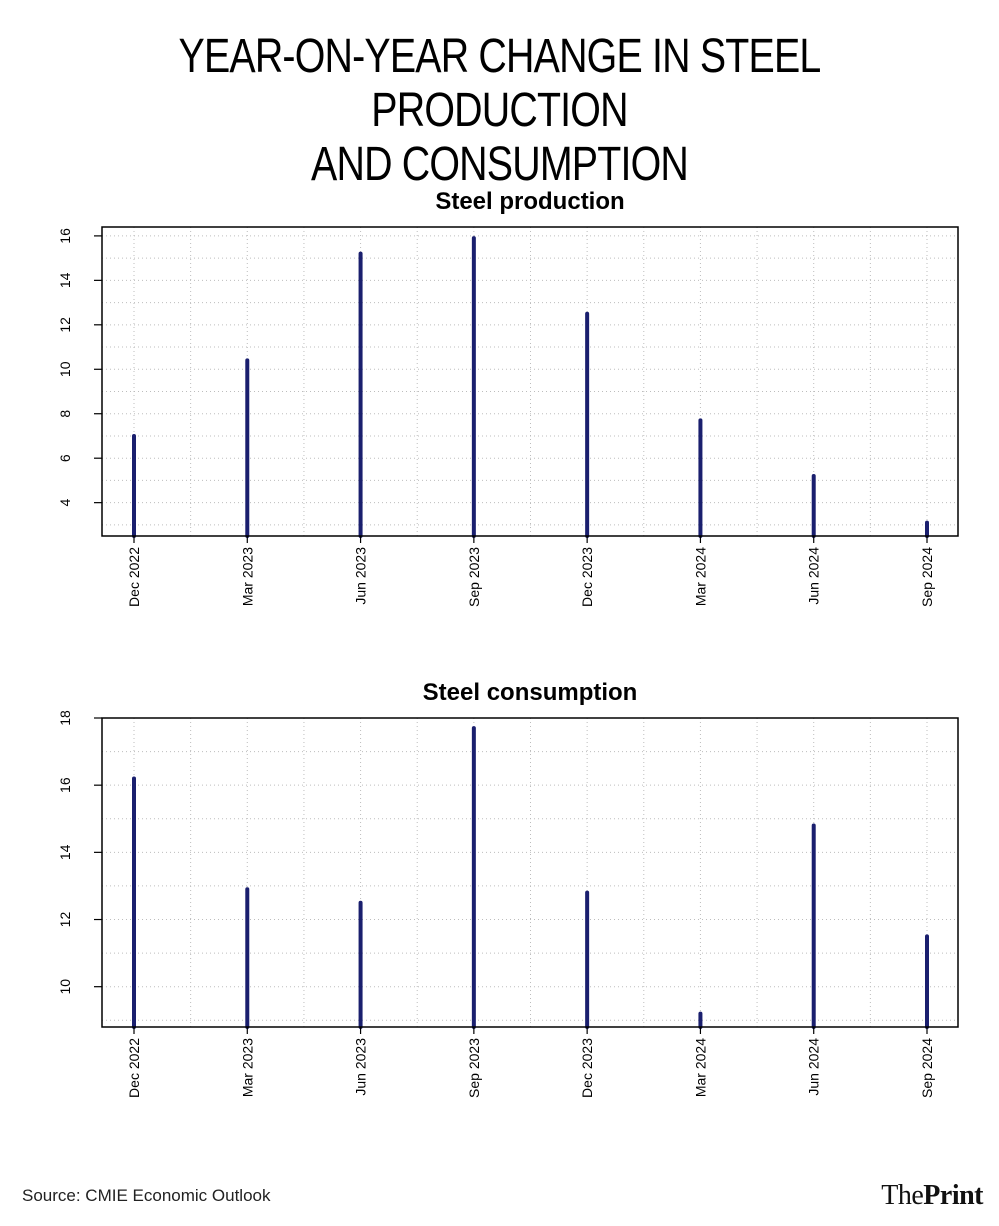 The width and height of the screenshot is (999, 1226). Describe the element at coordinates (529, 201) in the screenshot. I see `chart-title: Steel production` at that location.